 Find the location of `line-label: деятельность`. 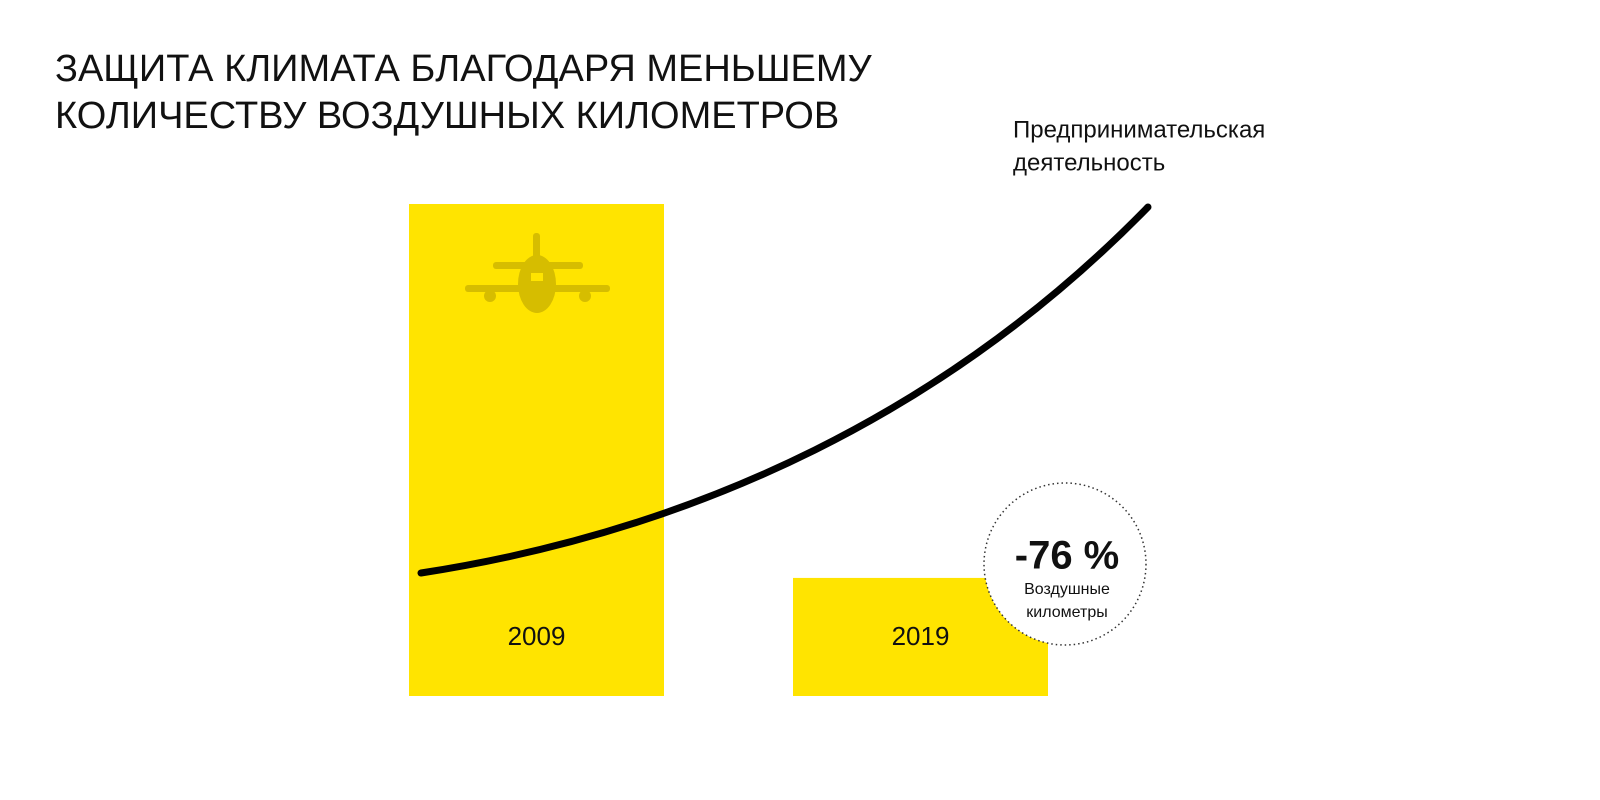

line-label: деятельность is located at coordinates (1089, 162).